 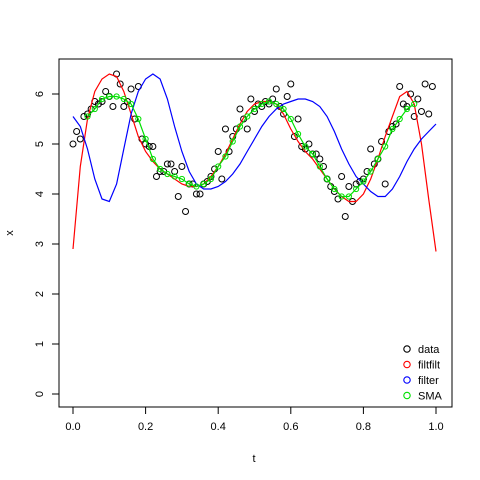 I want to click on legend-marker-filtfilt, so click(x=407, y=364).